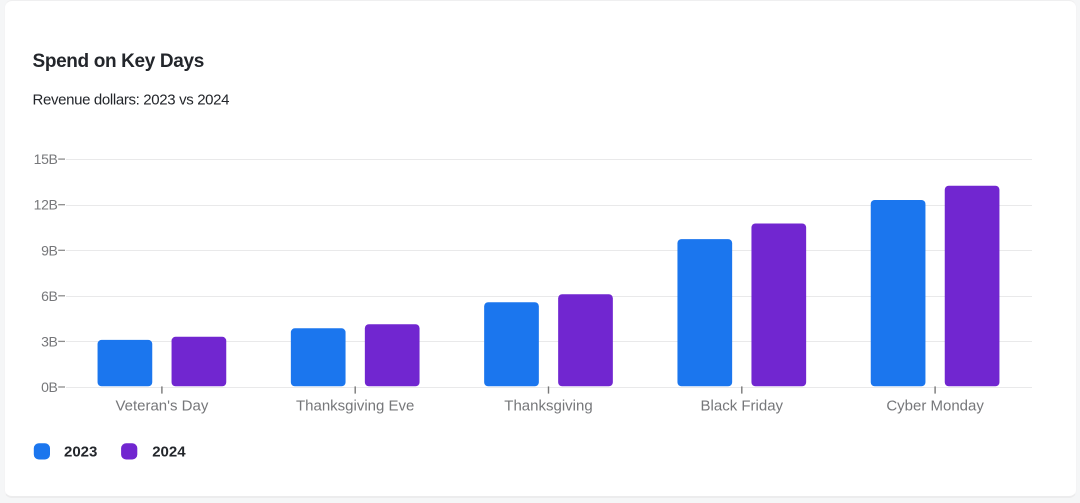 This screenshot has width=1080, height=503. I want to click on svg-text: Revenue dollars: 2023 vs 2024, so click(131, 100).